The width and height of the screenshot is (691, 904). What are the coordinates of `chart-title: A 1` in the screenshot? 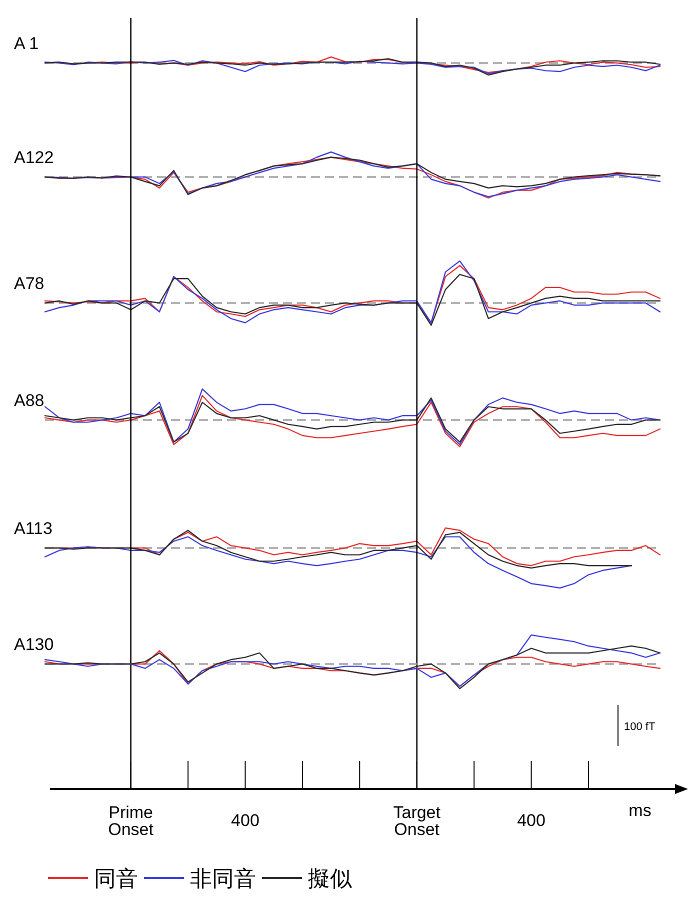 It's located at (26, 43).